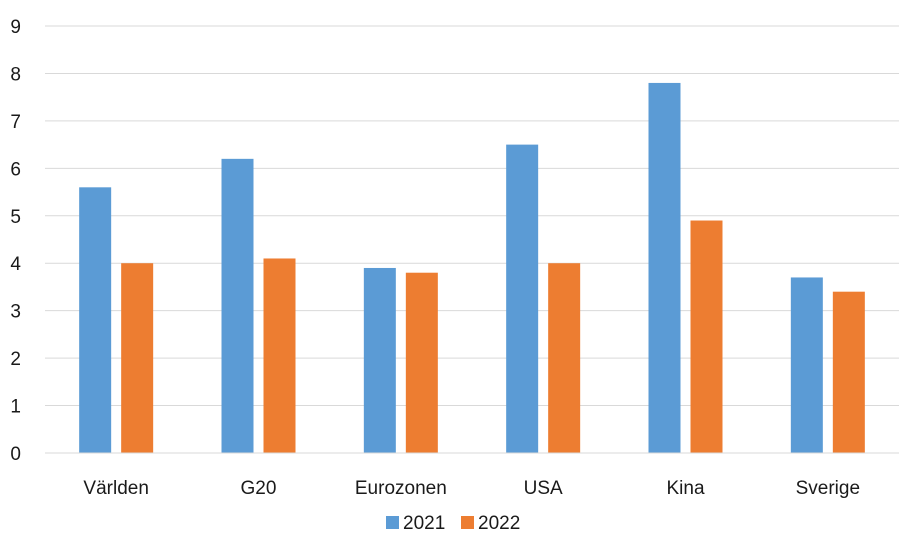  Describe the element at coordinates (706, 336) in the screenshot. I see `bar-2022-Kina` at that location.